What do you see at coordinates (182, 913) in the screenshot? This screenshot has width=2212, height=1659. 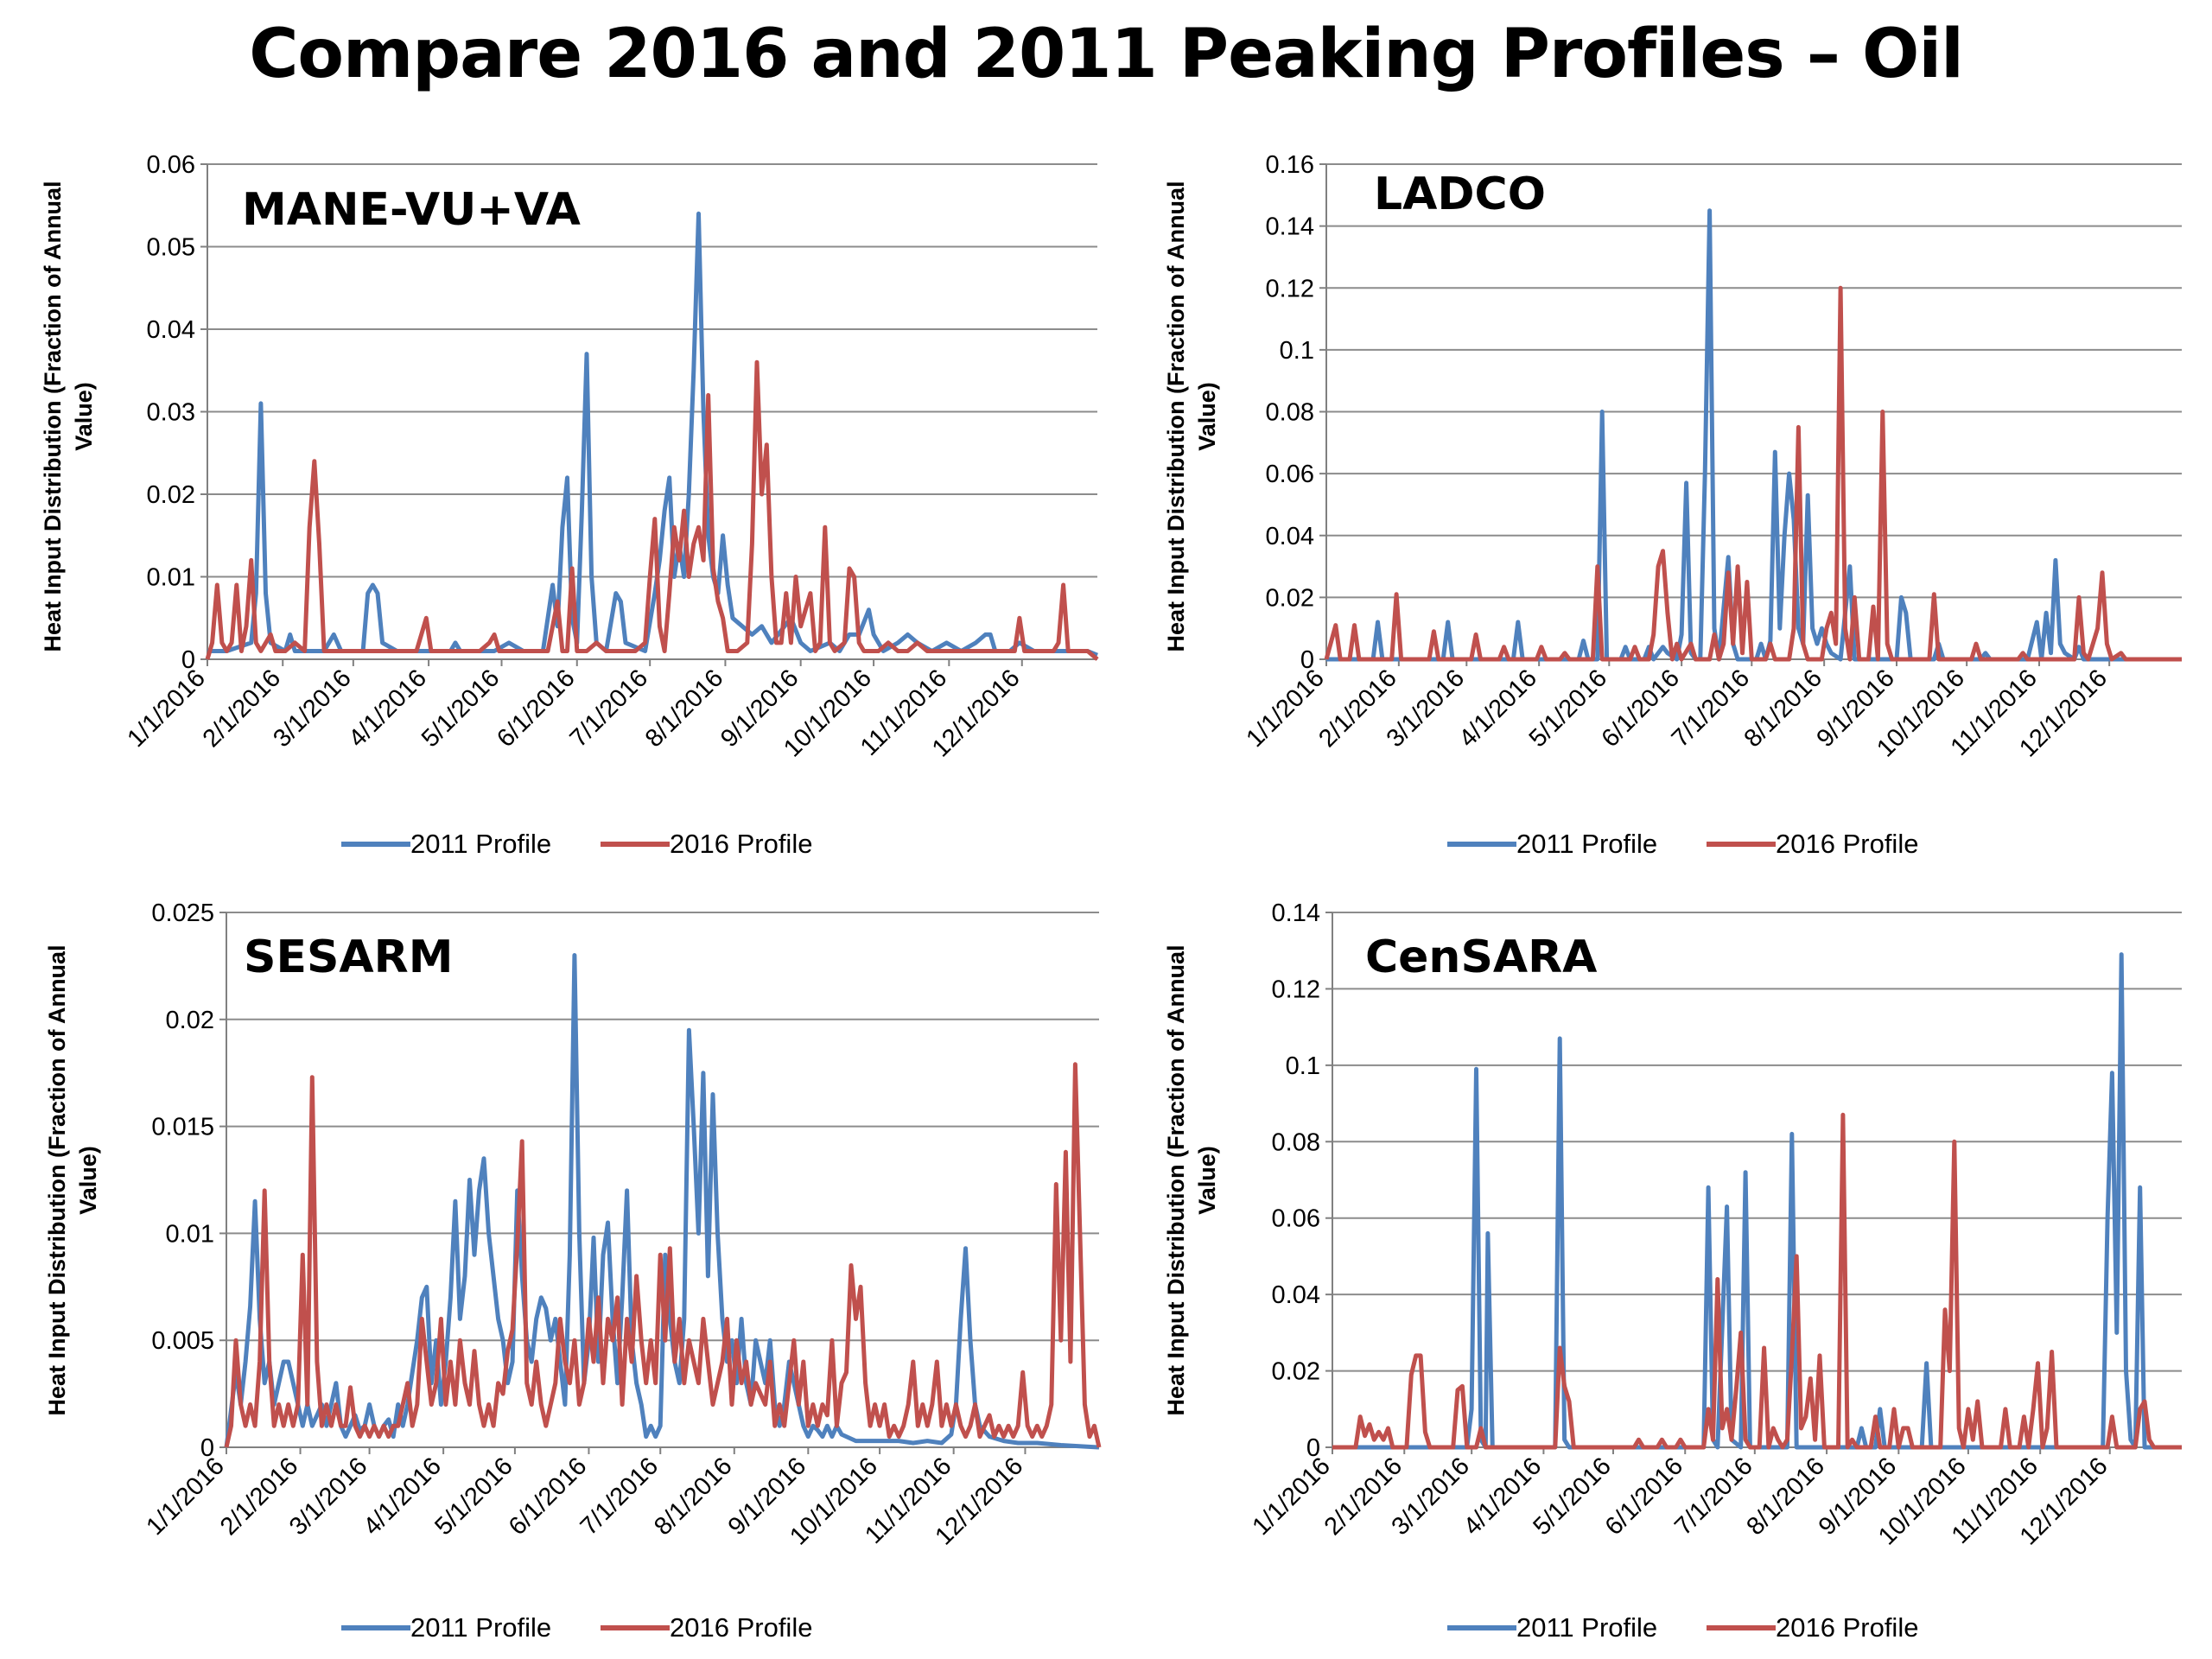 I see `y-tick-label: 0.025` at bounding box center [182, 913].